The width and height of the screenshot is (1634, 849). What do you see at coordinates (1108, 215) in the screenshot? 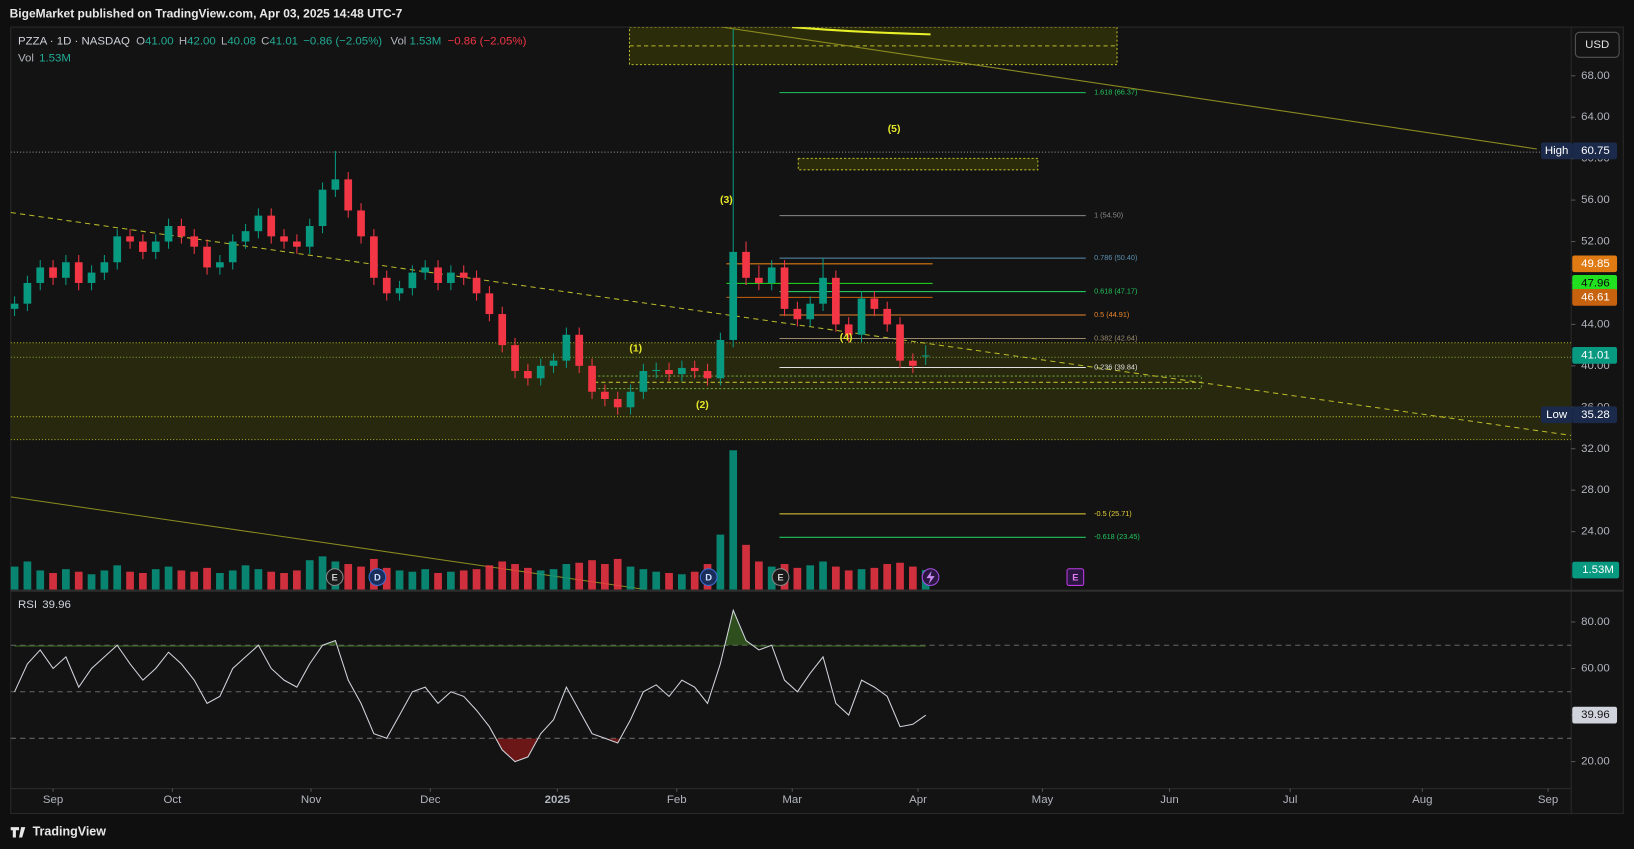
I see `fib-label: 1 (54.50)` at bounding box center [1108, 215].